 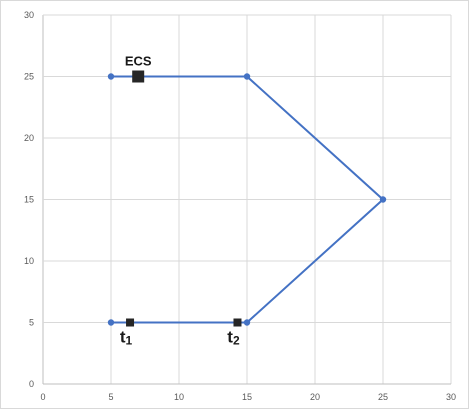 I want to click on x-tick-label: 5, so click(x=110, y=397).